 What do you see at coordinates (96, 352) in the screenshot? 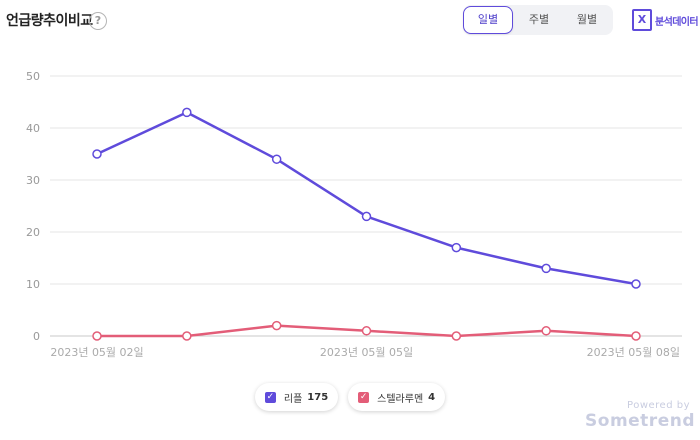
I see `x-tick-label: 2023년 05월 02일` at bounding box center [96, 352].